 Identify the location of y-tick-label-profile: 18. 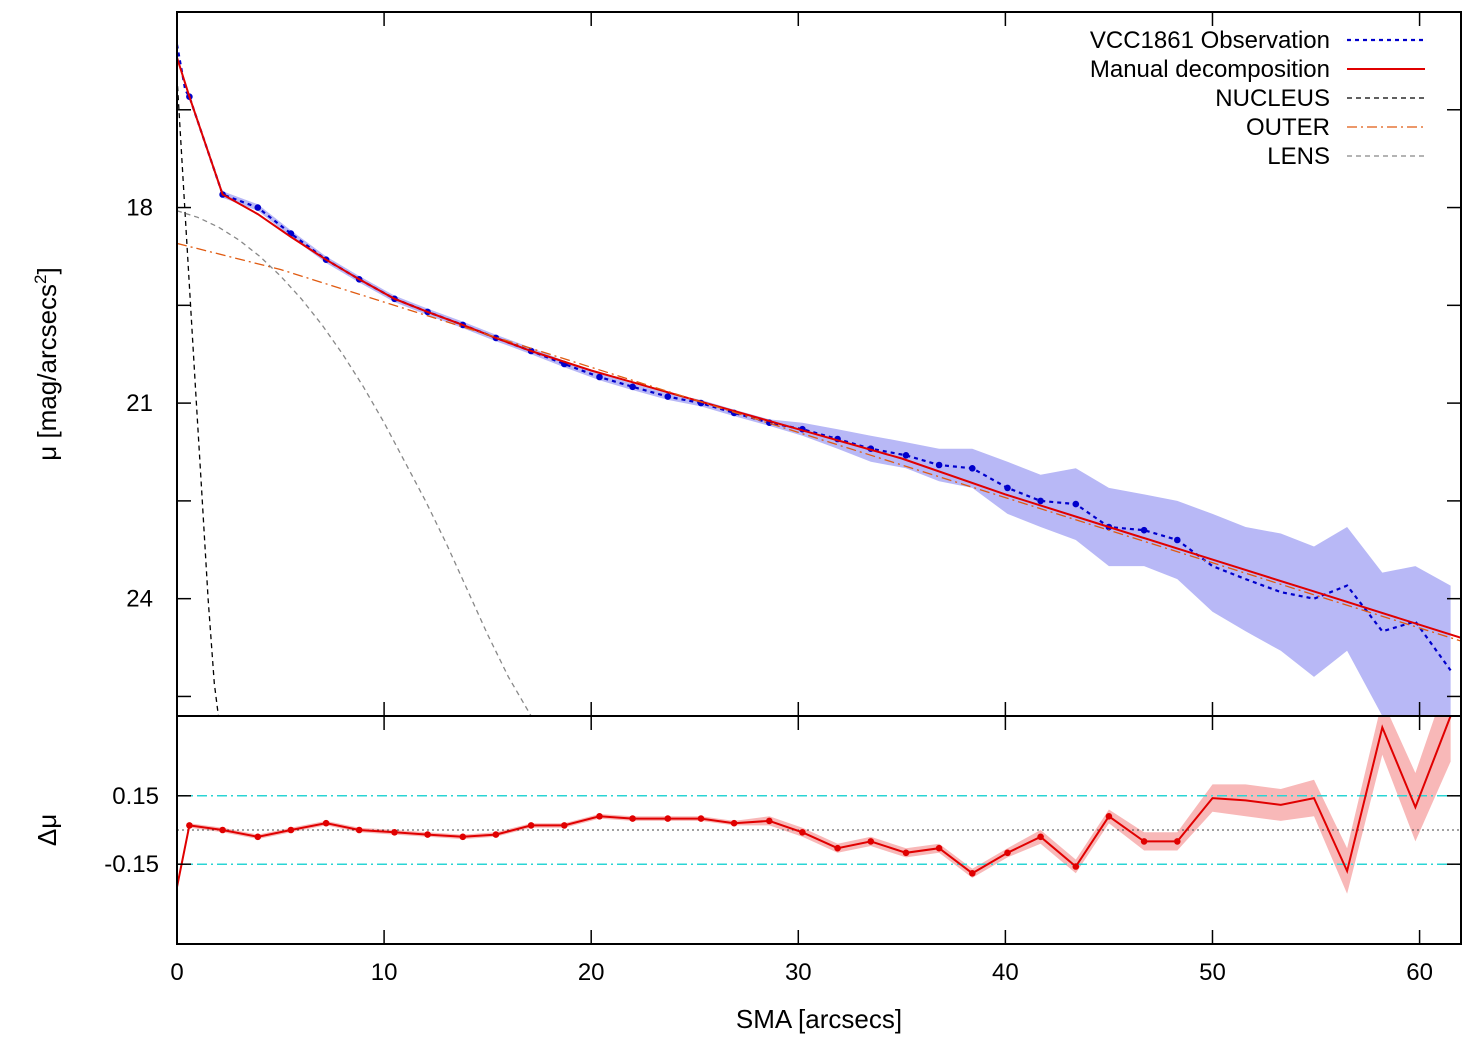
(139, 208).